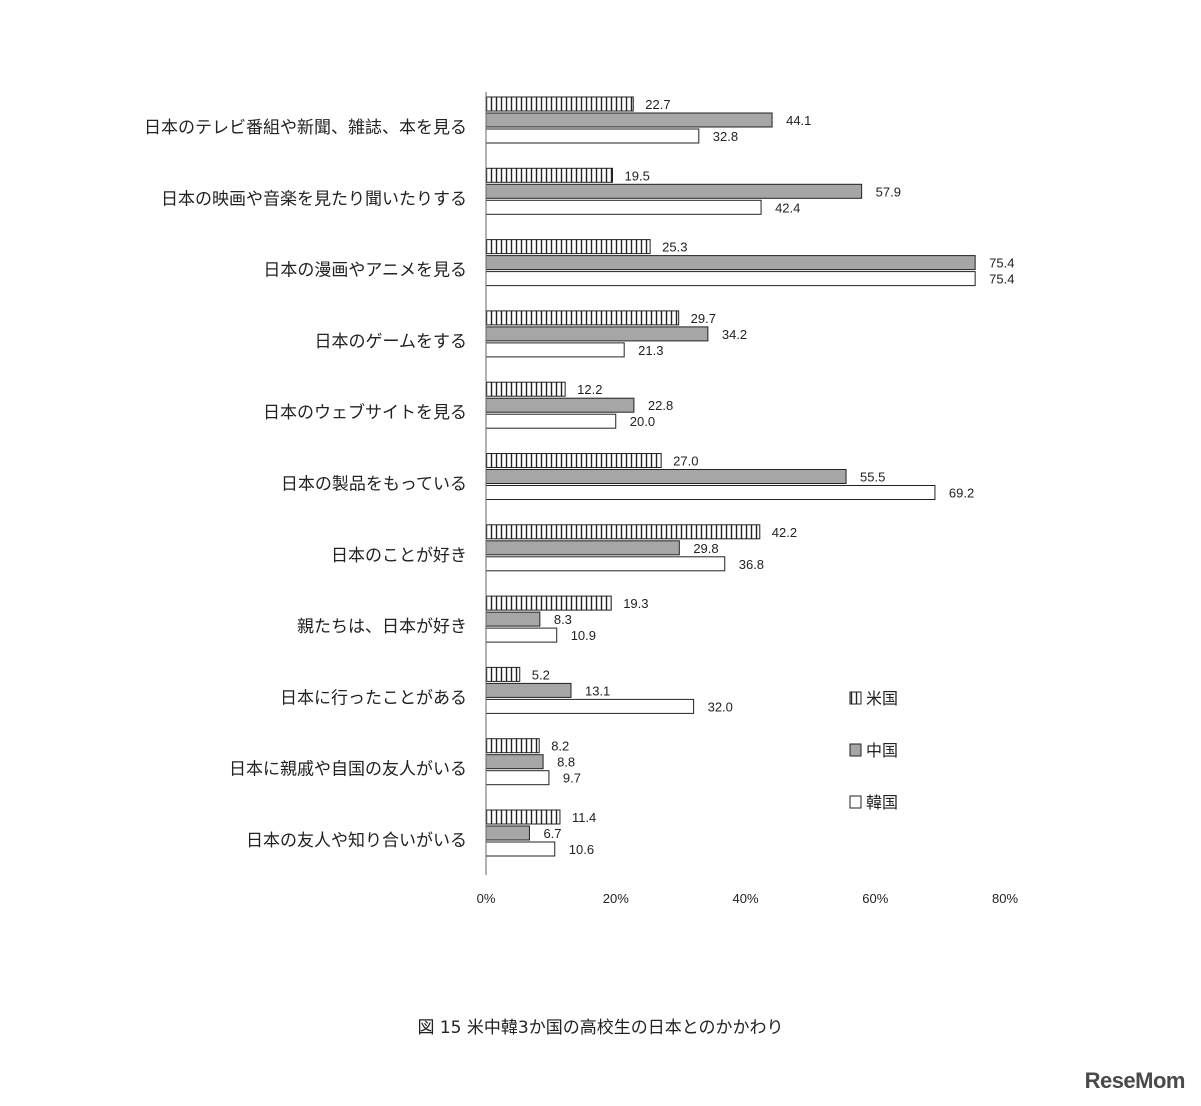 The height and width of the screenshot is (1106, 1201). I want to click on x-tick-label: 80%, so click(1005, 898).